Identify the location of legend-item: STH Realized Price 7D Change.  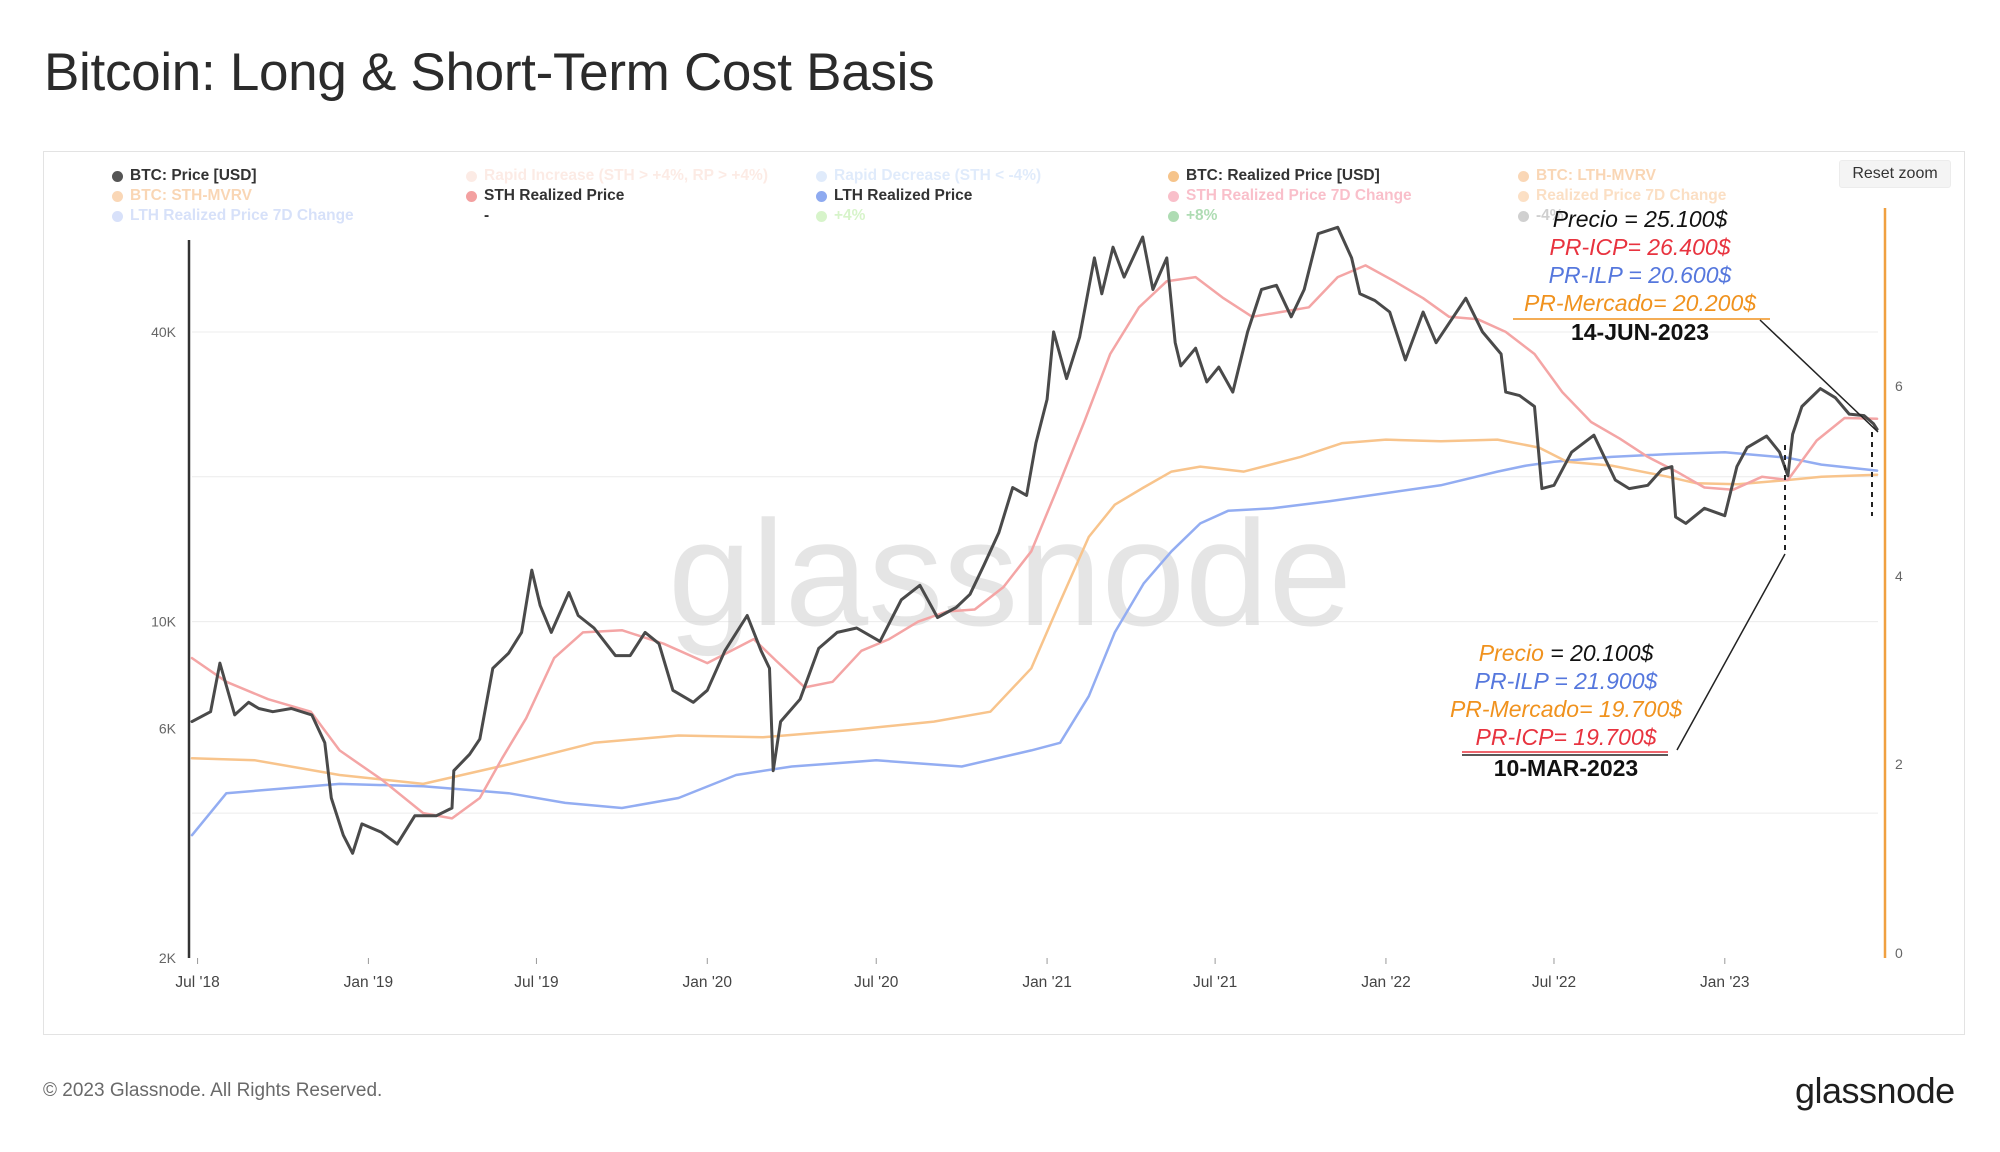
(1290, 196).